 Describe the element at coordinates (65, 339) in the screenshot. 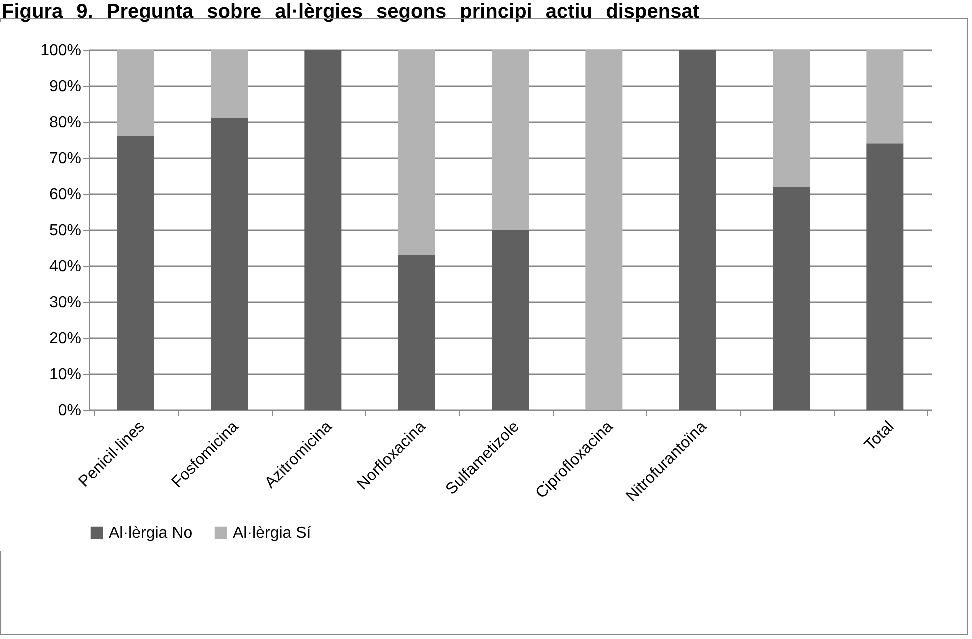

I see `y-tick-label: 20%` at that location.